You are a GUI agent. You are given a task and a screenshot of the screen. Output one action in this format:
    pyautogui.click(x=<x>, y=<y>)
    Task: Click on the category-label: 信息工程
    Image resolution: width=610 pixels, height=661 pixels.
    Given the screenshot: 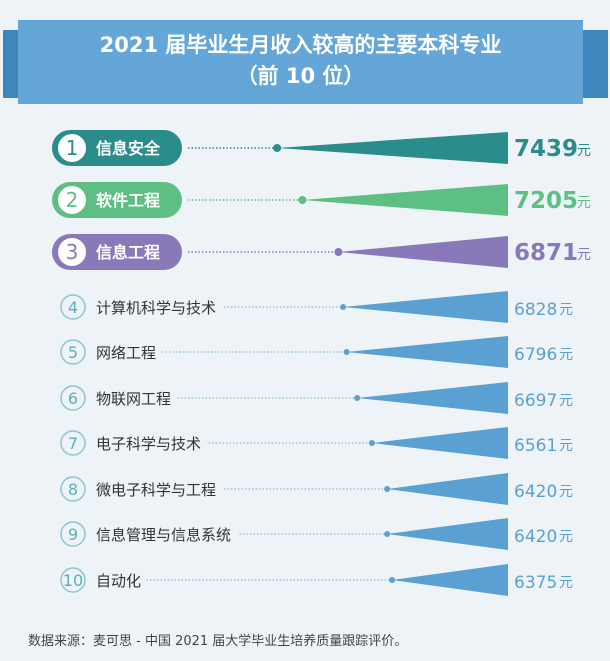 What is the action you would take?
    pyautogui.click(x=128, y=252)
    